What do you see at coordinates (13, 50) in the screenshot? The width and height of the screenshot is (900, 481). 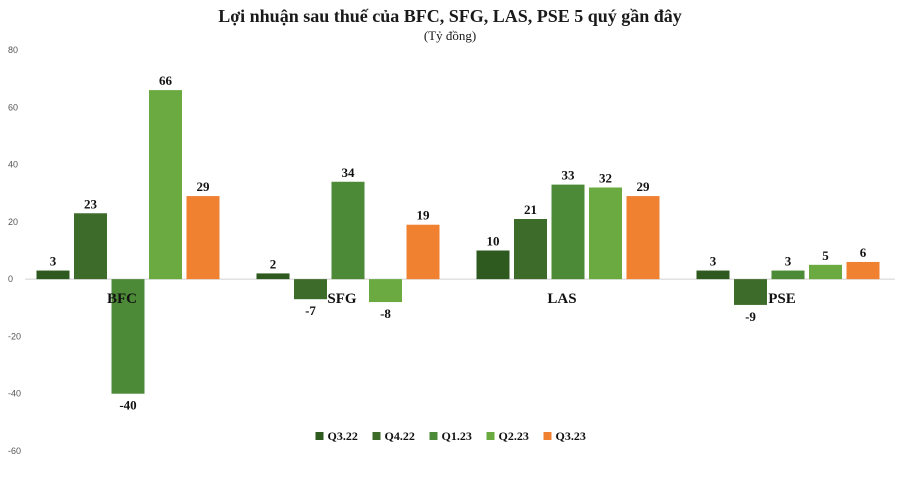 I see `y-tick-label: 80` at bounding box center [13, 50].